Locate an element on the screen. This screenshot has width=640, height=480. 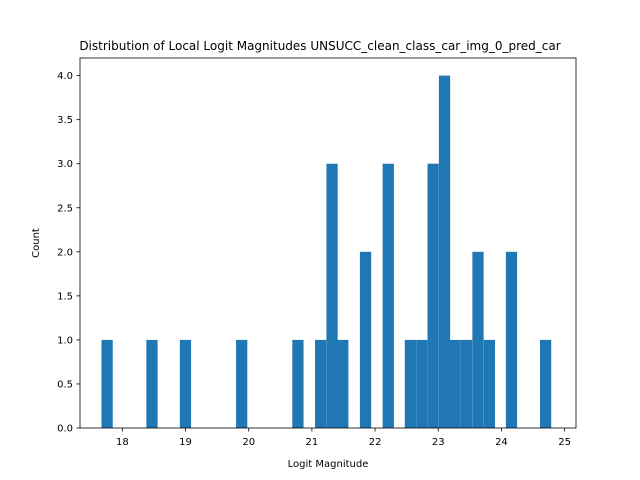
y-tick-label: 4.0 is located at coordinates (65, 76).